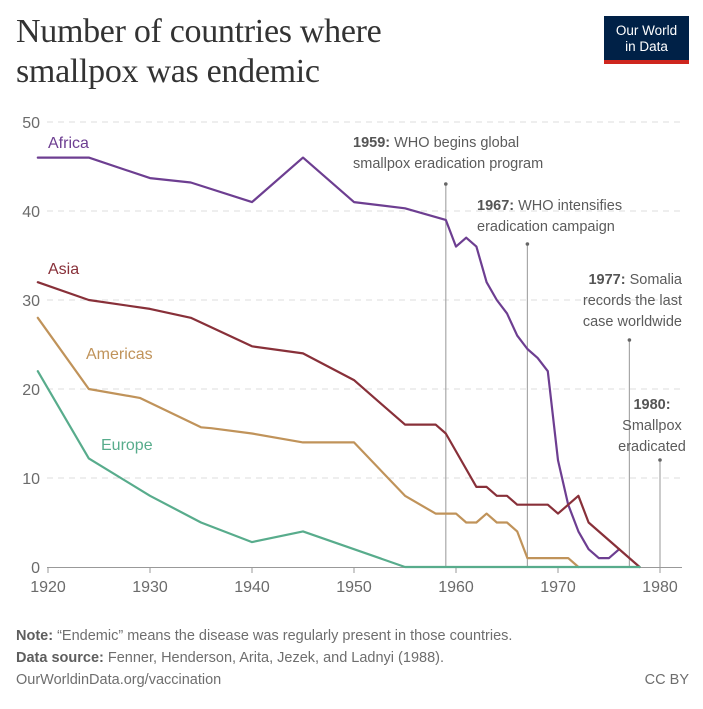  I want to click on x-axis: 1920 1930 1940 1950 1960 1970 1980, so click(356, 581).